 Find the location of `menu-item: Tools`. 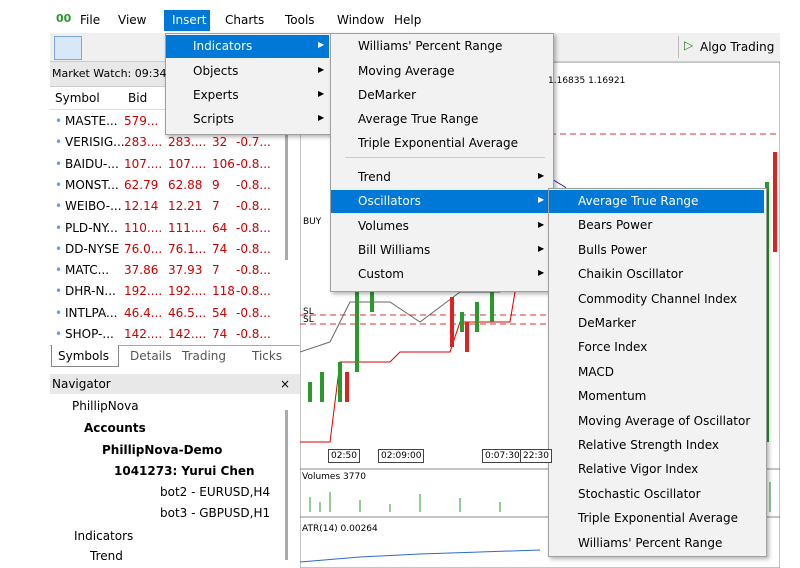

menu-item: Tools is located at coordinates (300, 20).